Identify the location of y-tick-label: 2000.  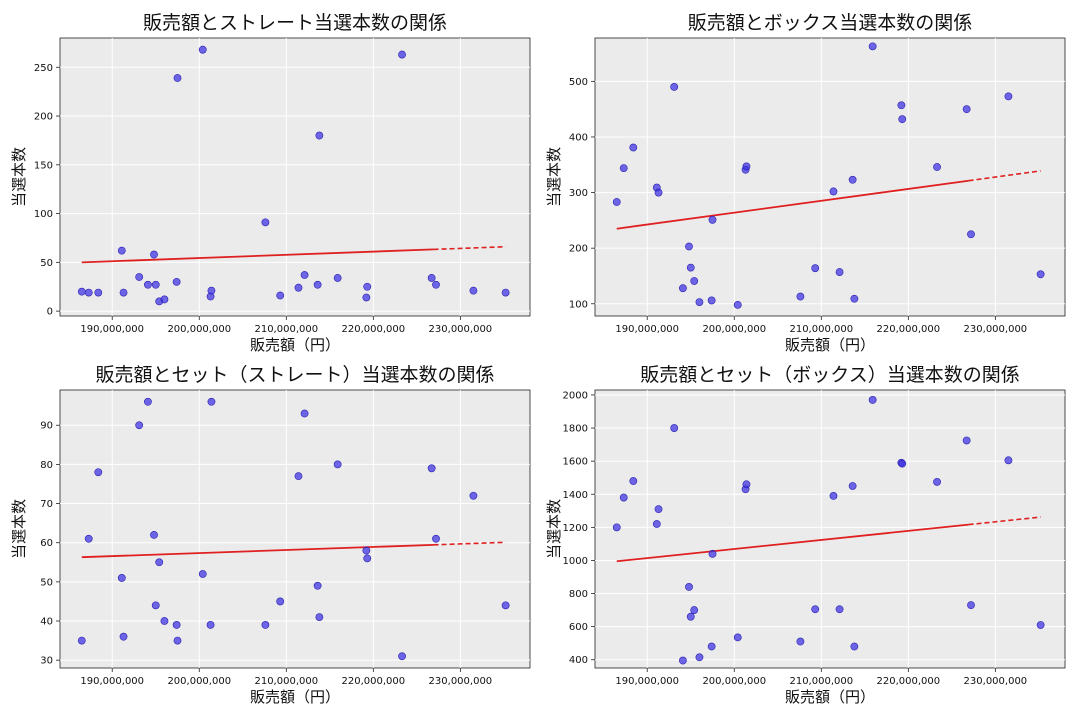
(575, 395).